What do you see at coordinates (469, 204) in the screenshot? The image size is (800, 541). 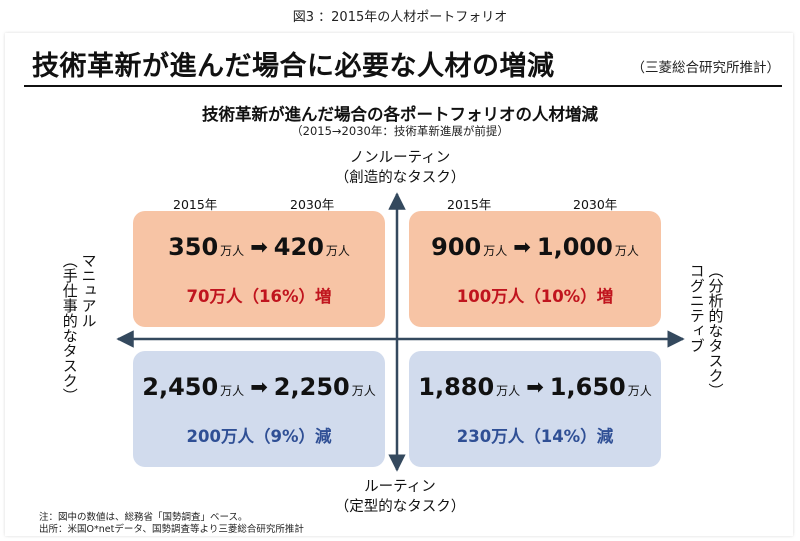 I see `year-from-right: 2015年` at bounding box center [469, 204].